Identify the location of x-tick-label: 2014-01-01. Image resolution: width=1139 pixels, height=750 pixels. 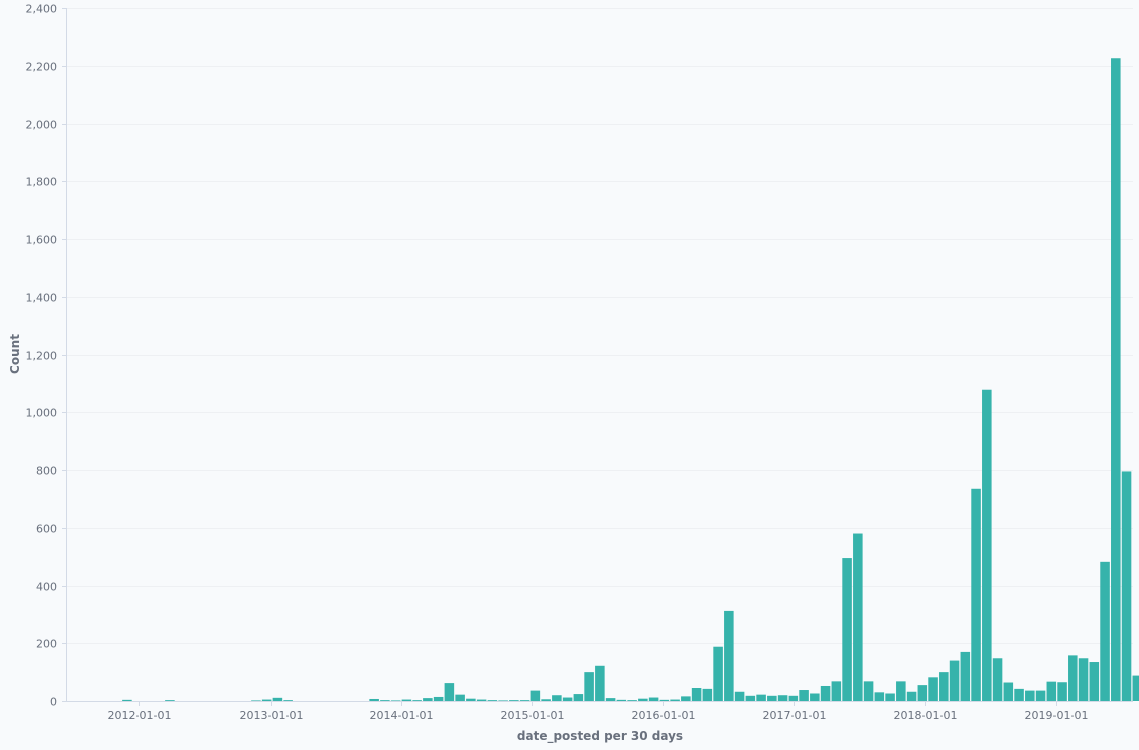
(402, 715).